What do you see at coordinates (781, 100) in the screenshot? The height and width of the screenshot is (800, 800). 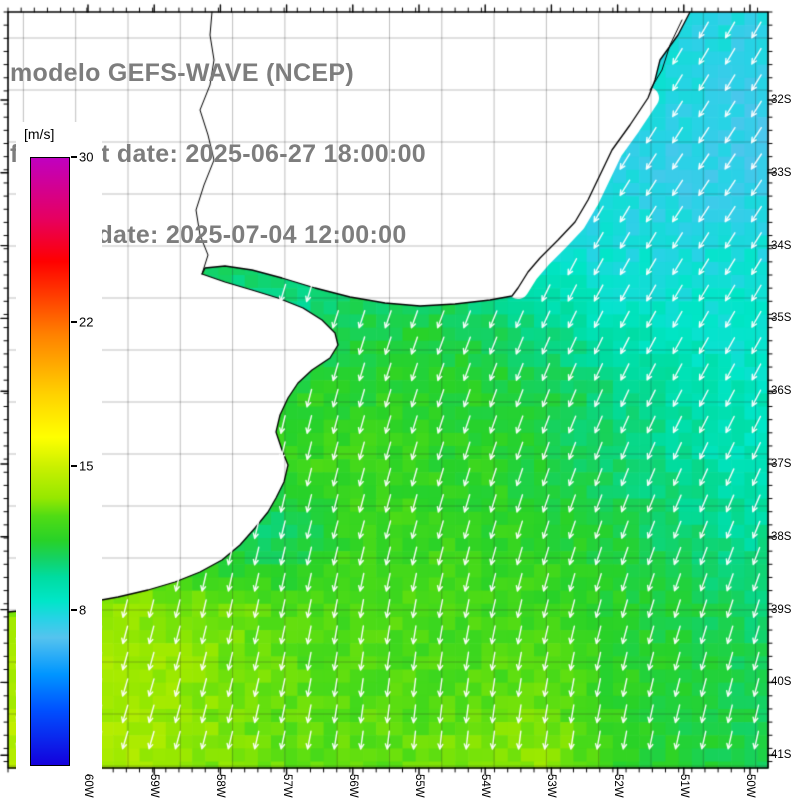 I see `lat-label: 32S` at bounding box center [781, 100].